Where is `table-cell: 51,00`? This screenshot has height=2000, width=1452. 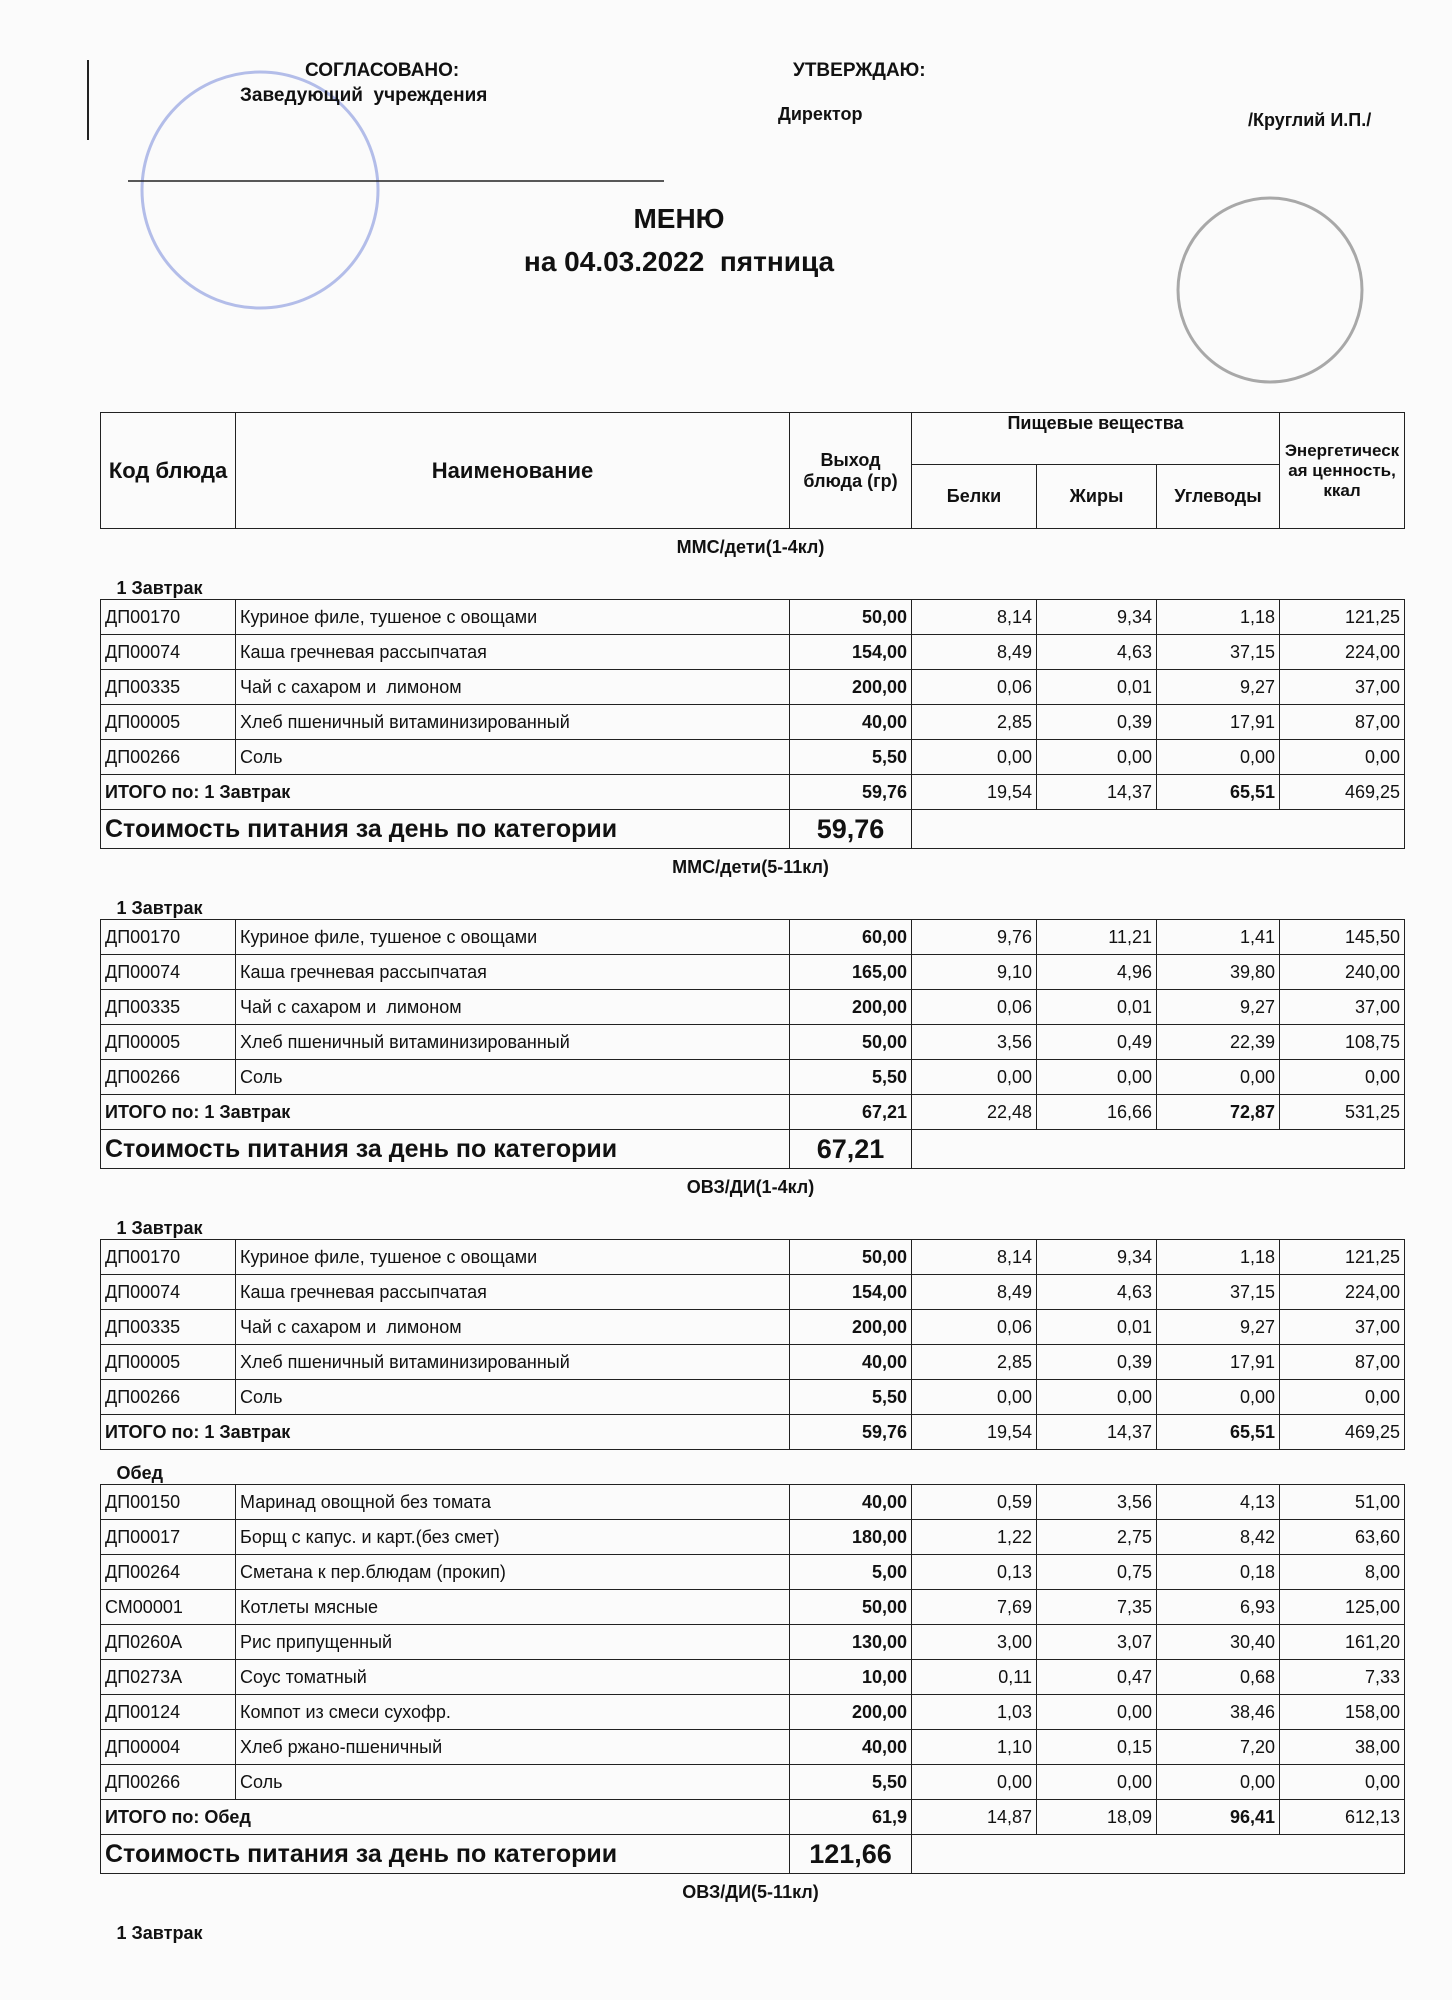
table-cell: 51,00 is located at coordinates (1342, 1502).